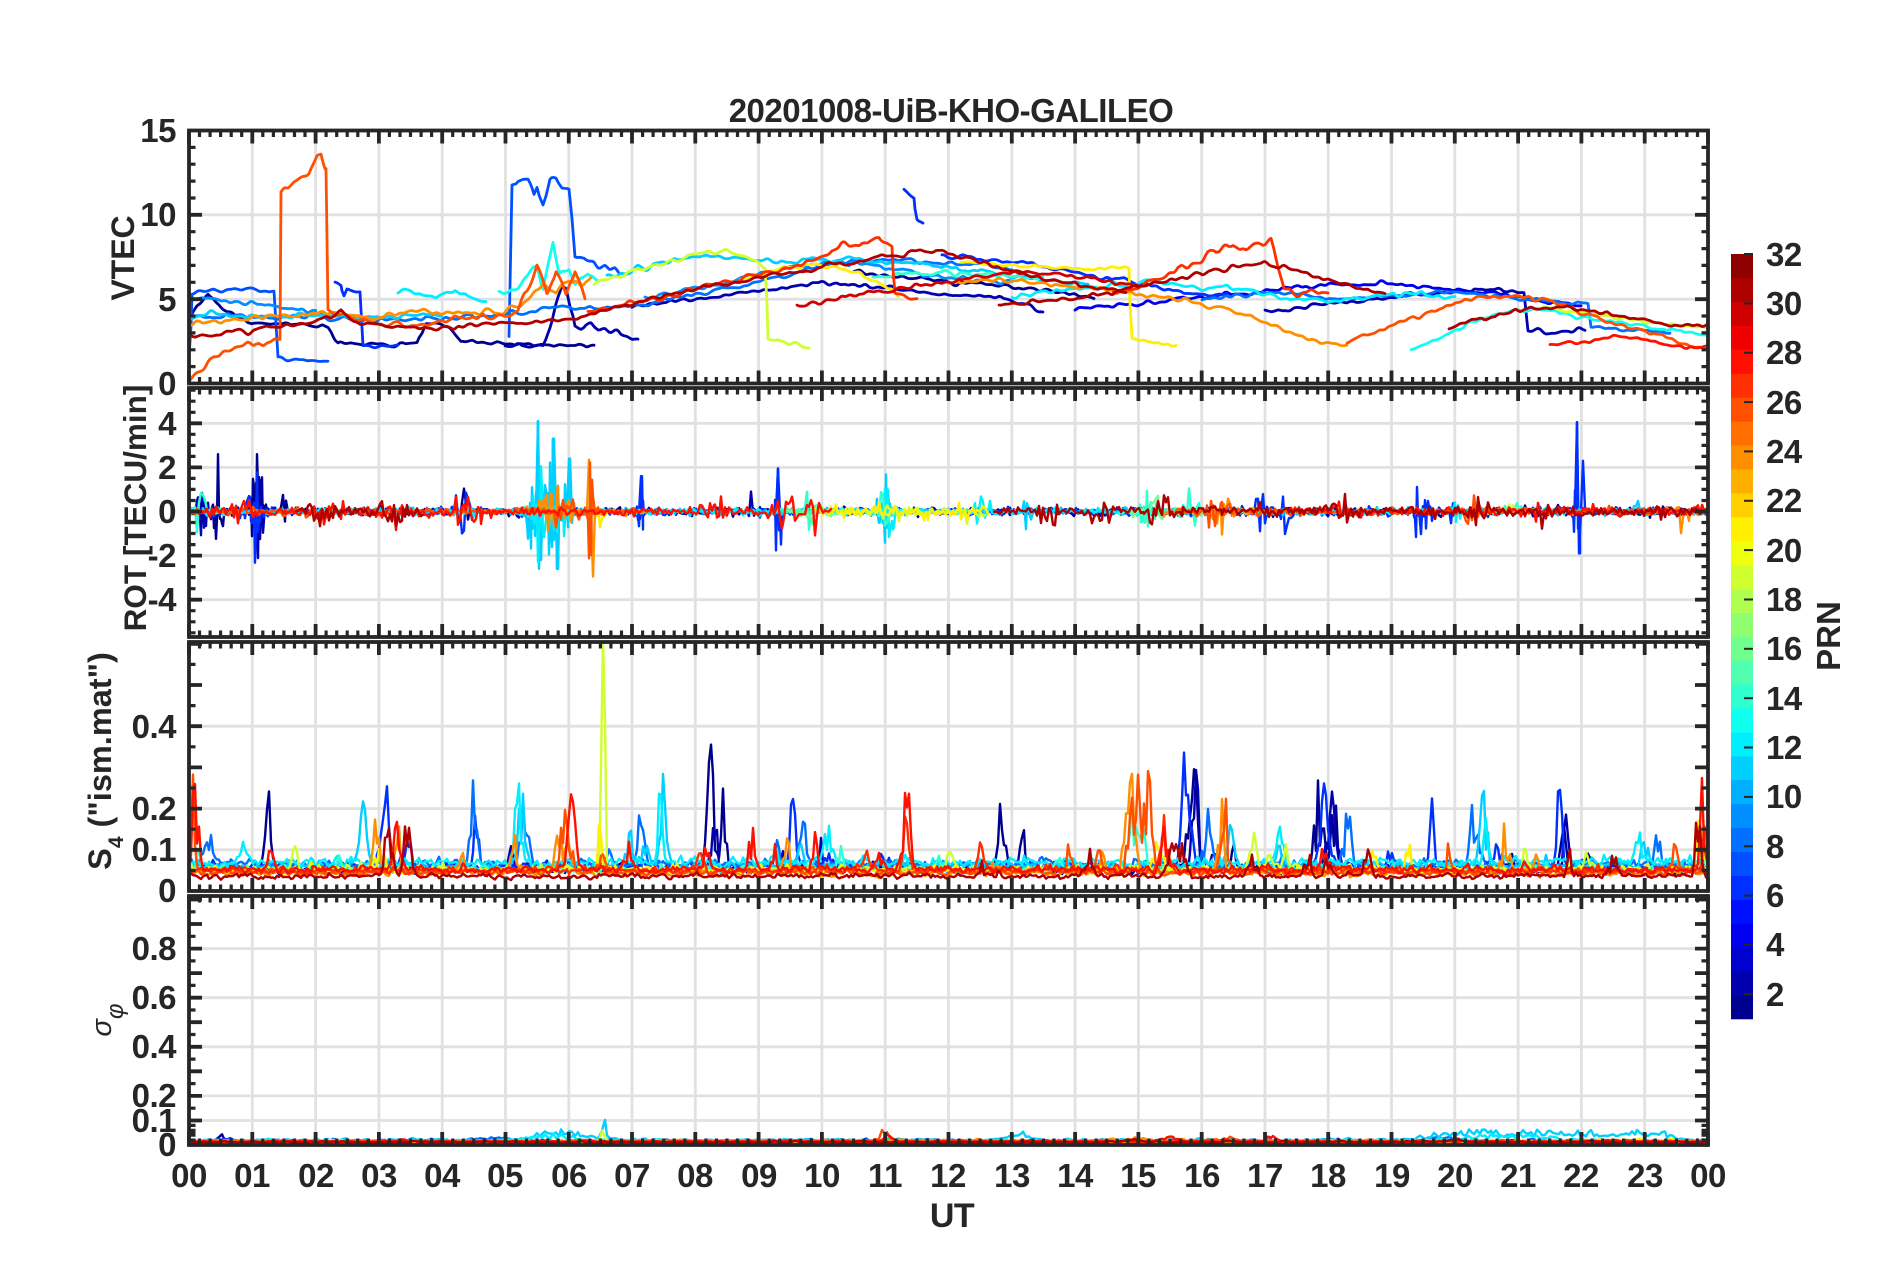 The height and width of the screenshot is (1272, 1902). What do you see at coordinates (1265, 1175) in the screenshot?
I see `svg-text: 17` at bounding box center [1265, 1175].